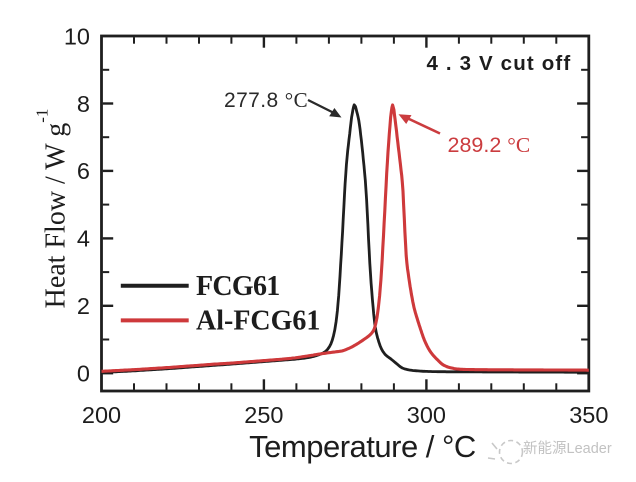  Describe the element at coordinates (588, 415) in the screenshot. I see `svg-text: 350` at that location.